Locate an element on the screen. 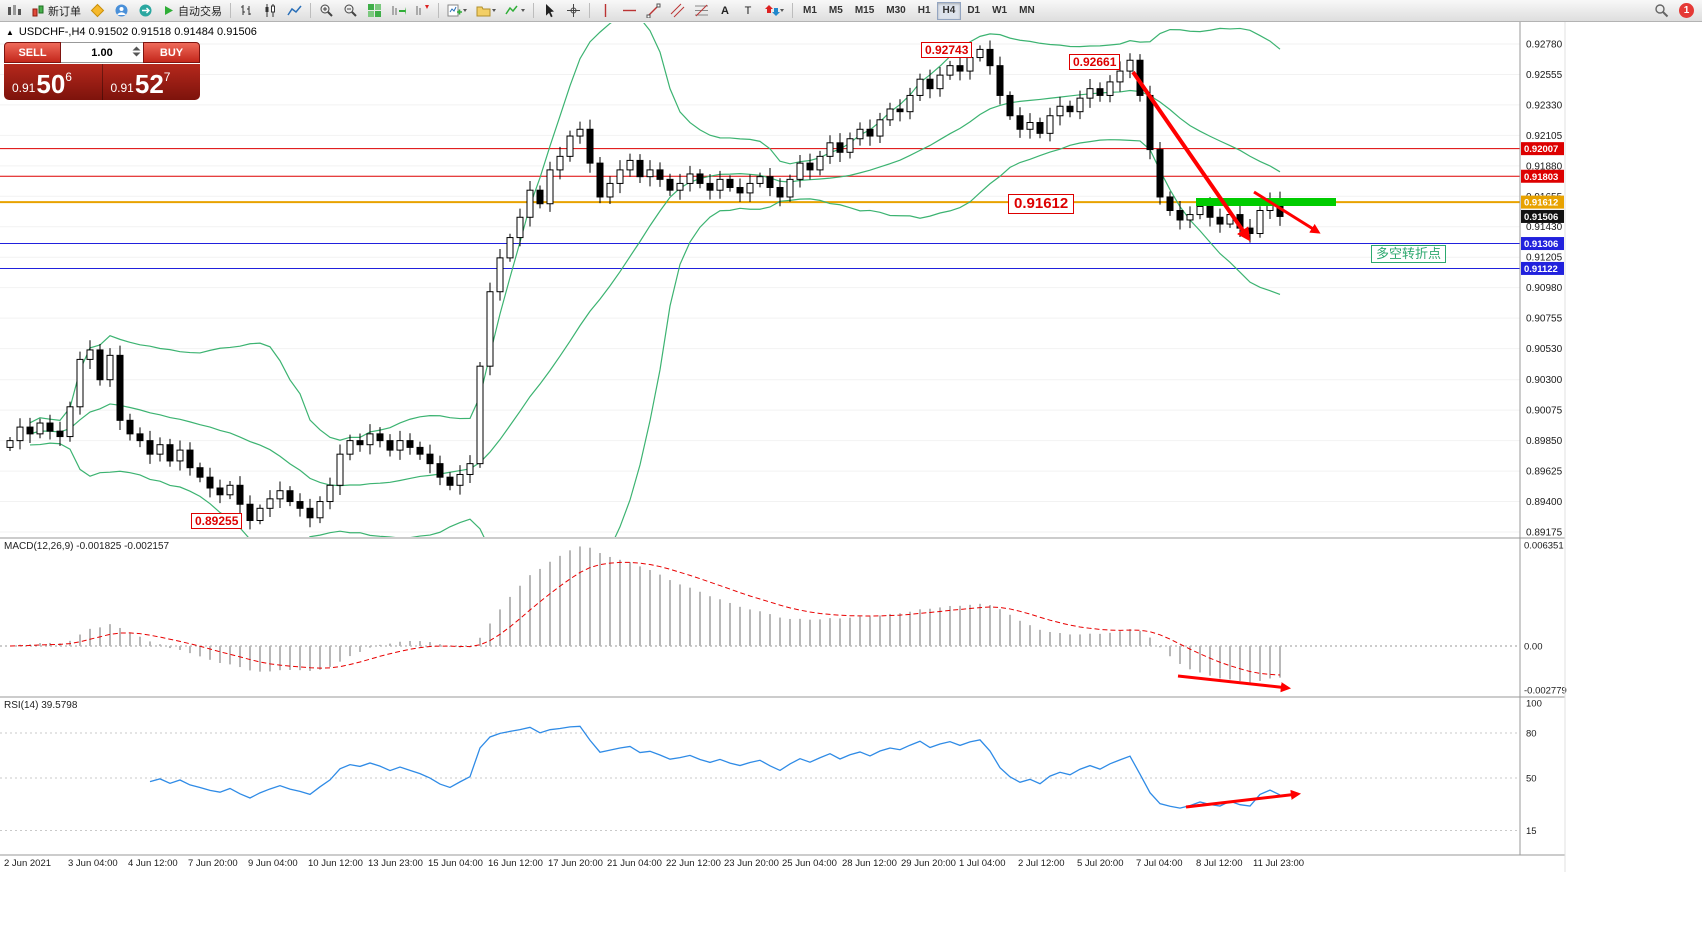  profiles-button is located at coordinates (486, 11).